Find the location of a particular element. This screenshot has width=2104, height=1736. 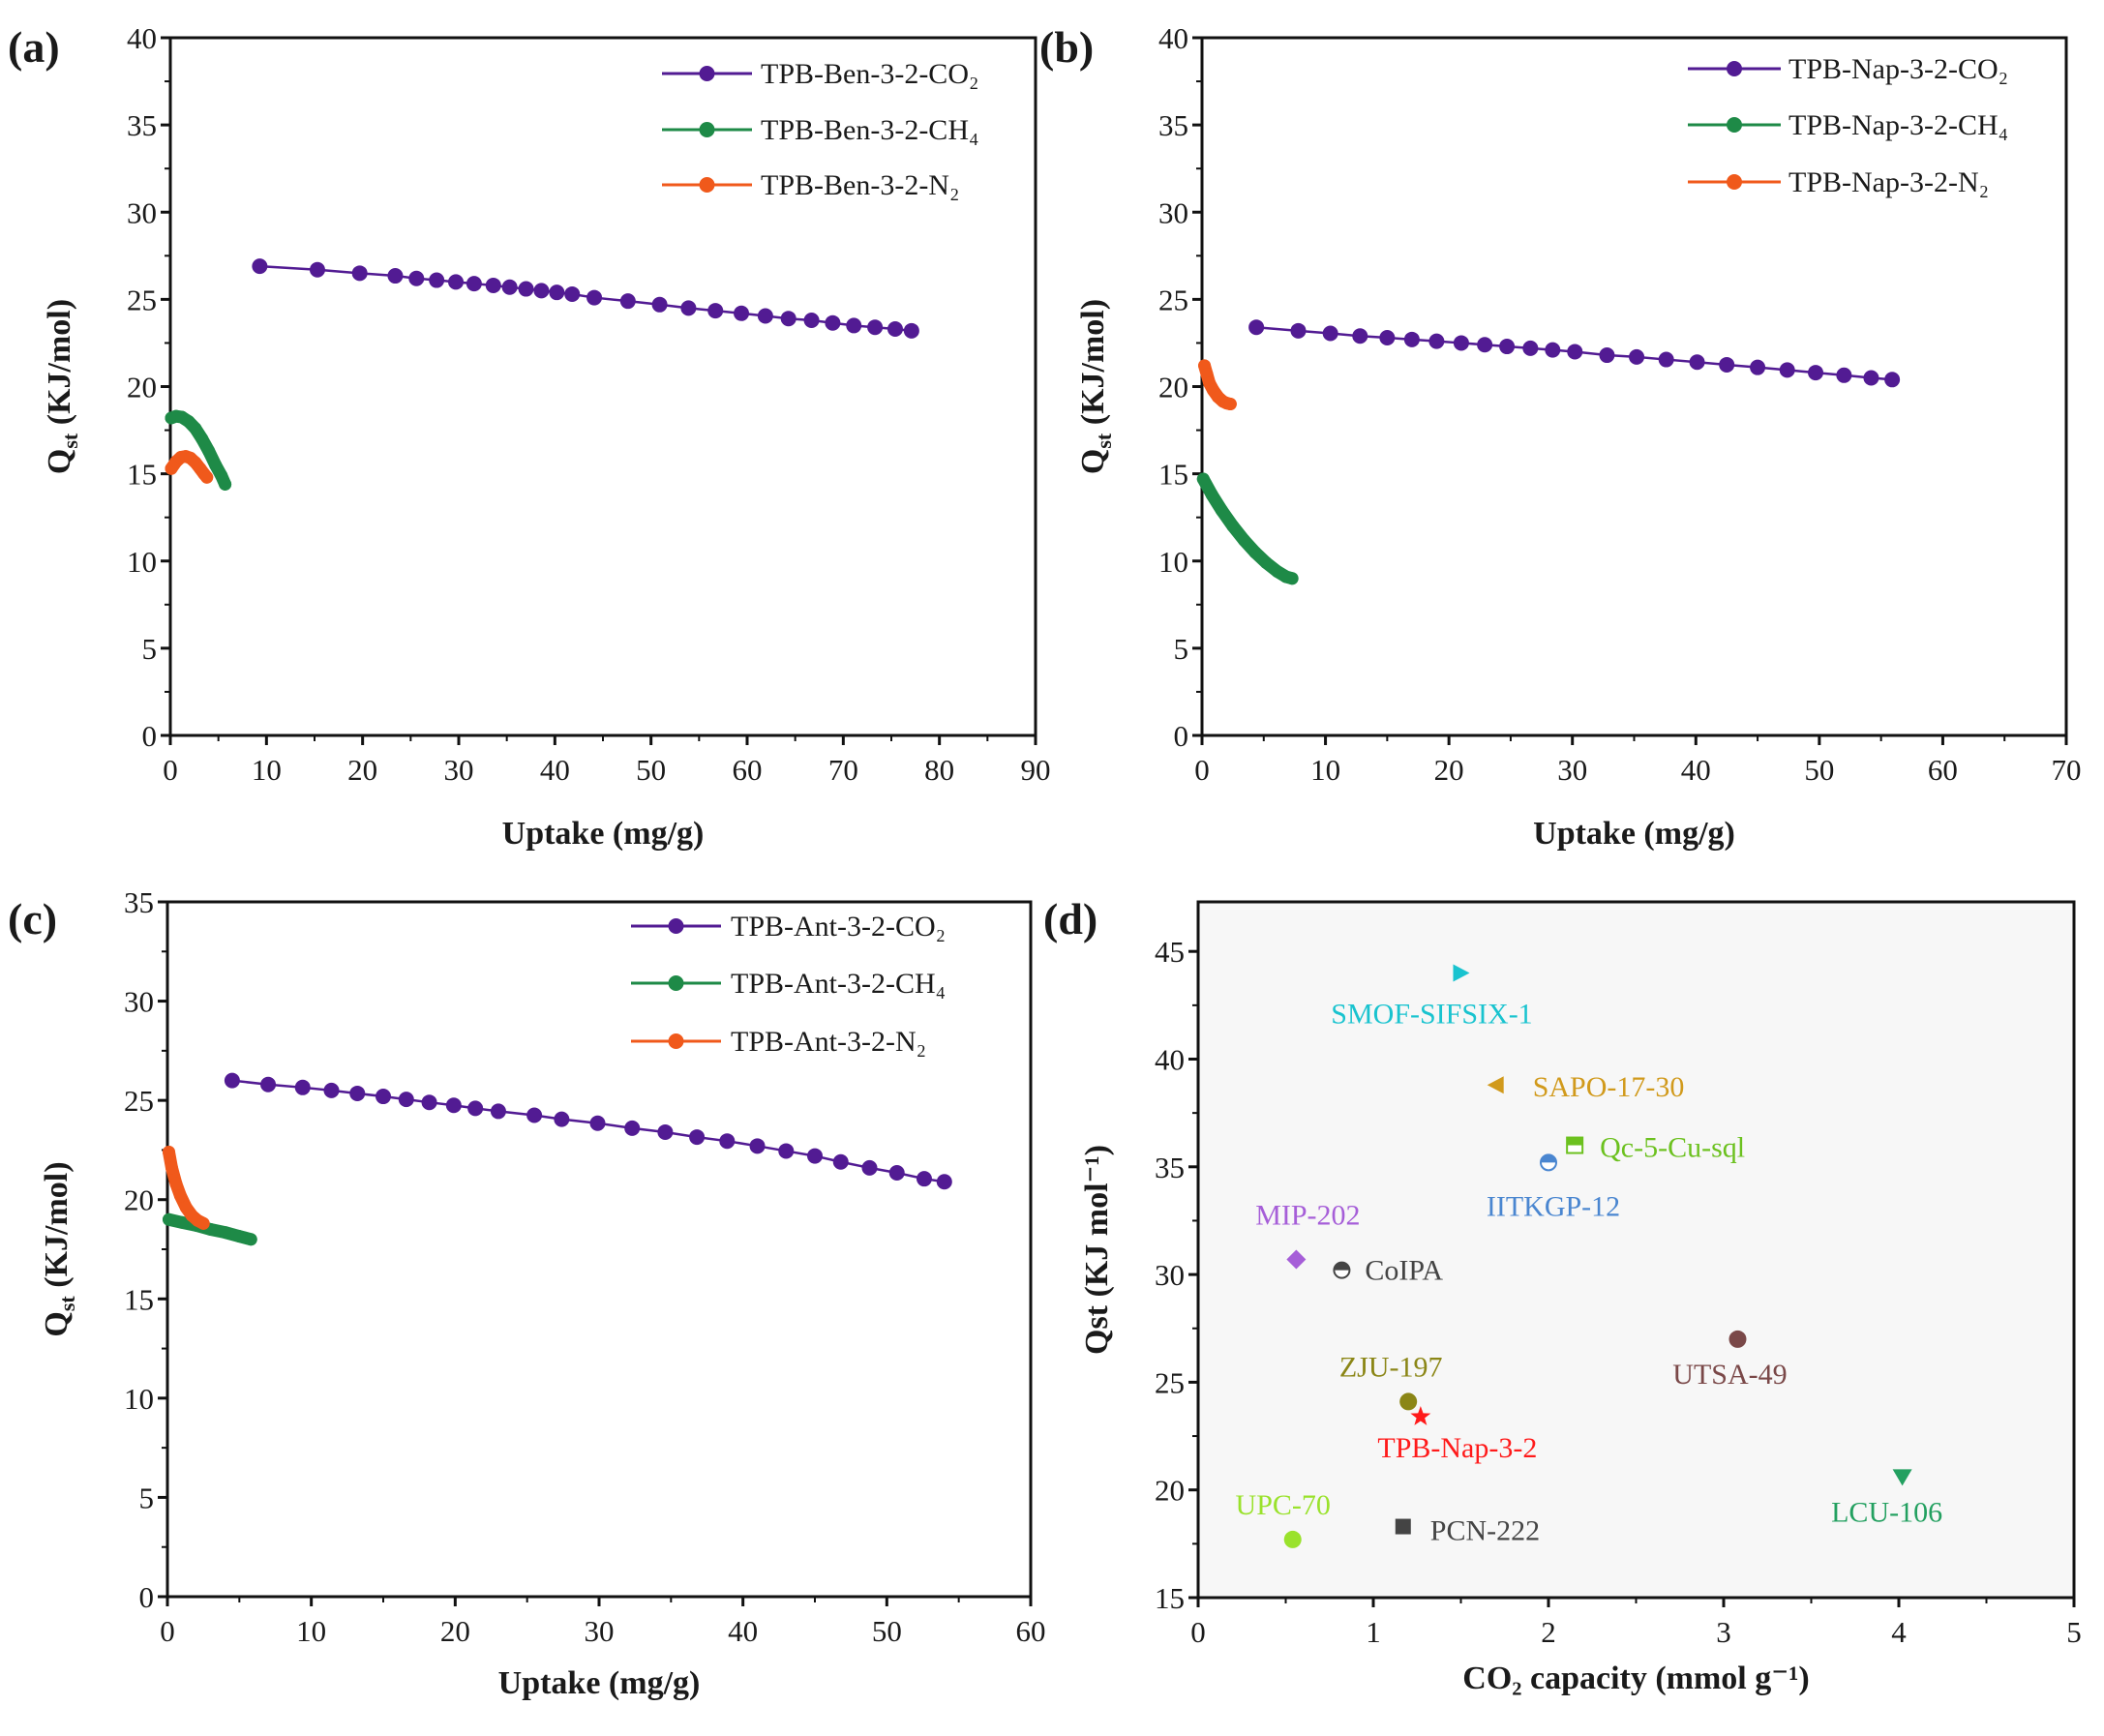

point-label: CoIPA is located at coordinates (1404, 1271).